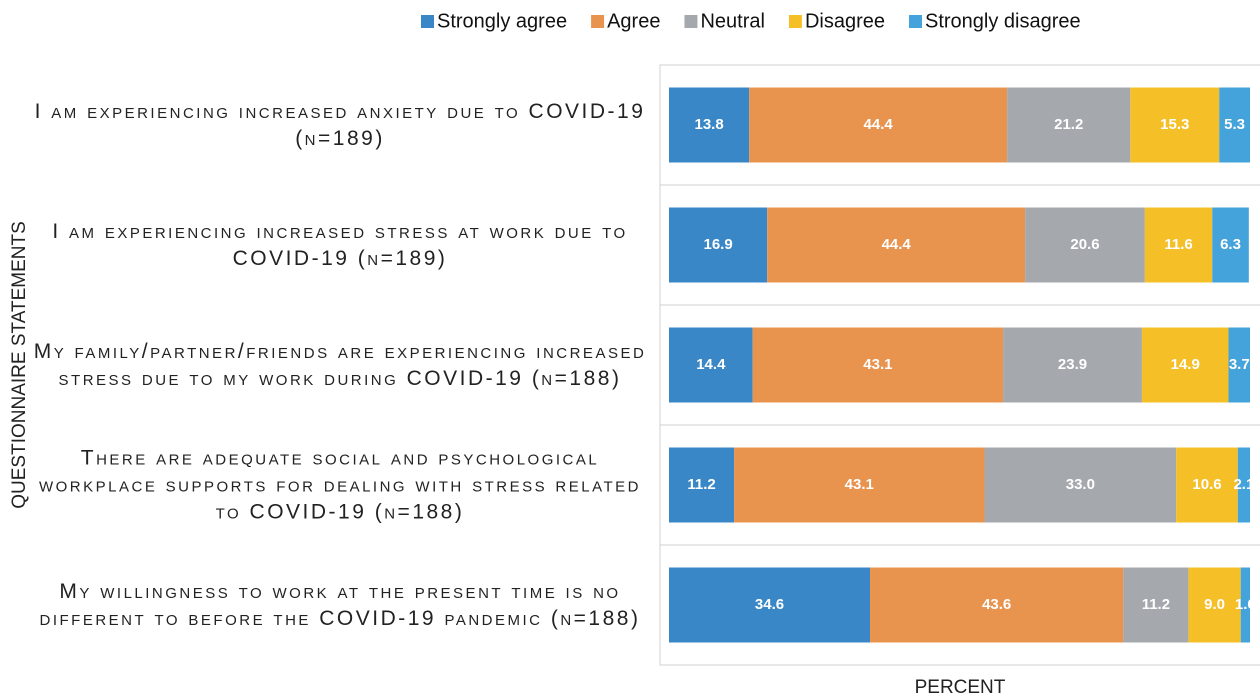 The width and height of the screenshot is (1260, 699). I want to click on legend-label: Agree, so click(633, 21).